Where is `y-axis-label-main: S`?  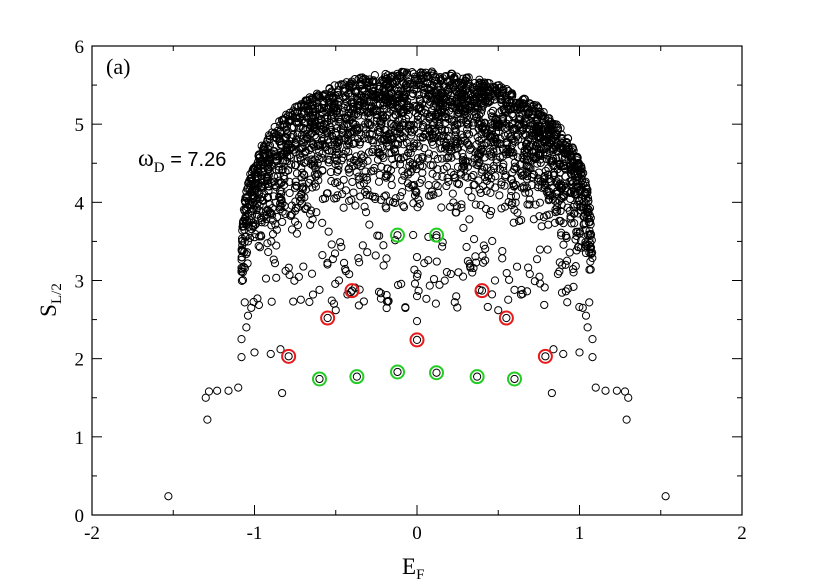 y-axis-label-main: S is located at coordinates (48, 310).